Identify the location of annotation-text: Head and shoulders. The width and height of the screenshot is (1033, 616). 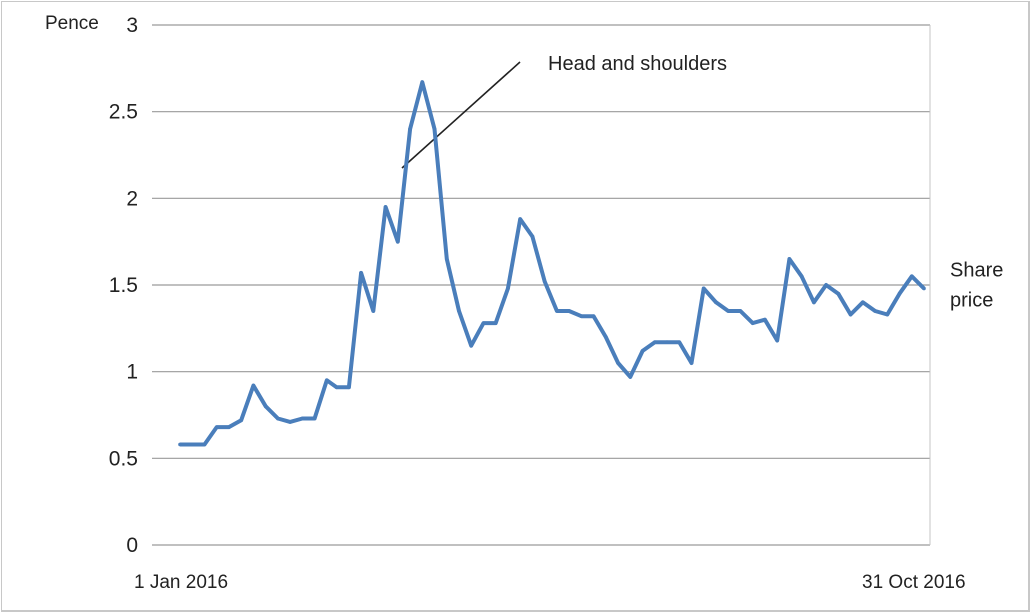
(637, 64).